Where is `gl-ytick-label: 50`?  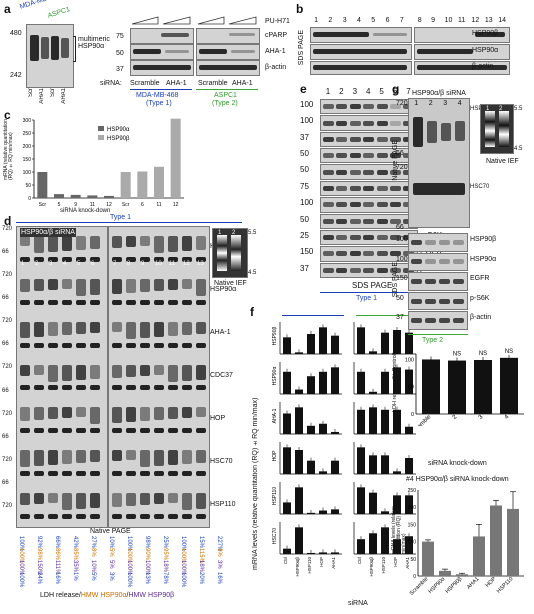 gl-ytick-label: 50 is located at coordinates (411, 388).